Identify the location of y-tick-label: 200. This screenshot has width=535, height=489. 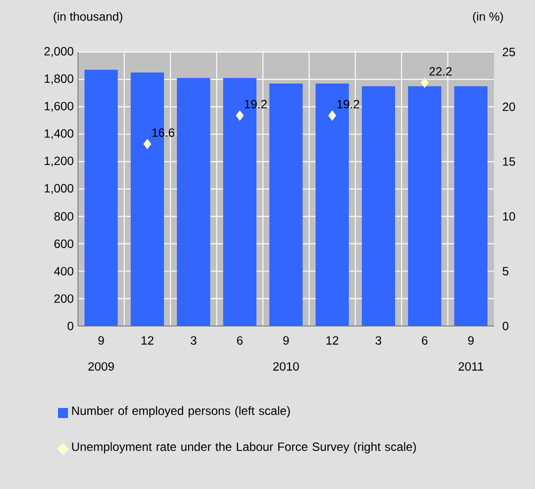
(64, 298).